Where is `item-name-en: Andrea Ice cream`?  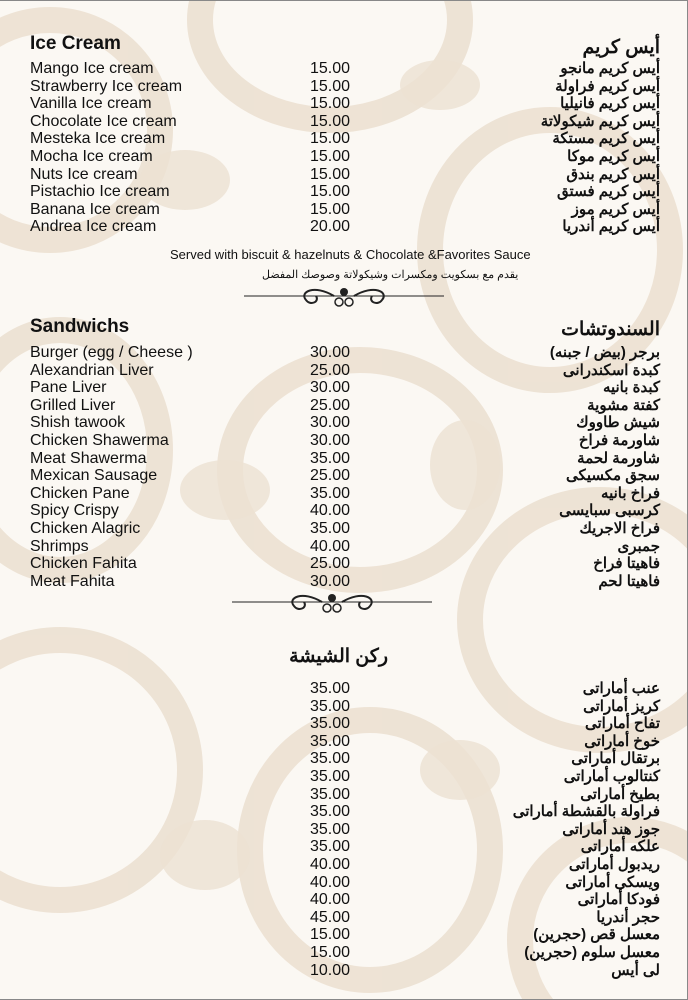
item-name-en: Andrea Ice cream is located at coordinates (93, 227).